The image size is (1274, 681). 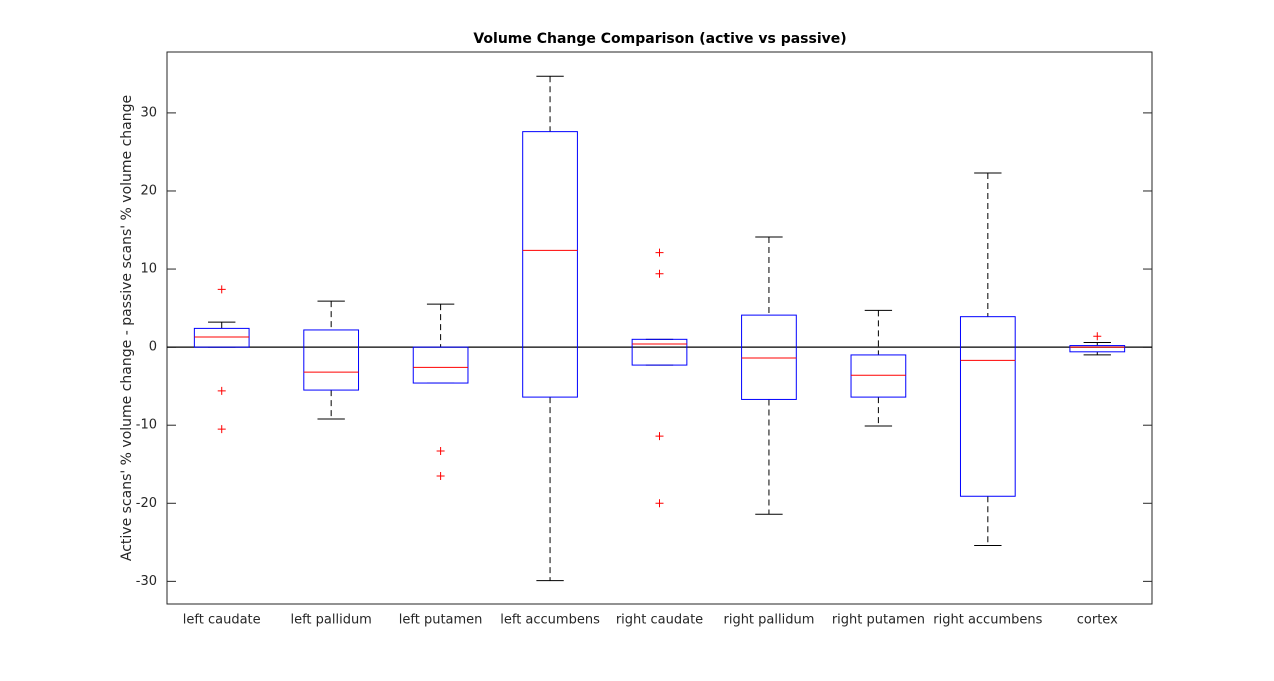 What do you see at coordinates (148, 190) in the screenshot?
I see `y-tick-label: 20` at bounding box center [148, 190].